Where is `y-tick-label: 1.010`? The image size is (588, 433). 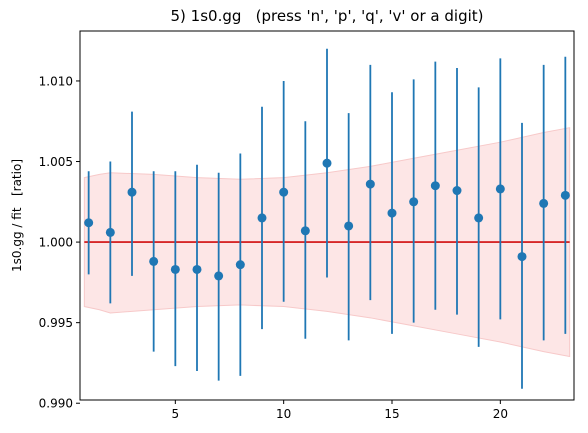 y-tick-label: 1.010 is located at coordinates (56, 81).